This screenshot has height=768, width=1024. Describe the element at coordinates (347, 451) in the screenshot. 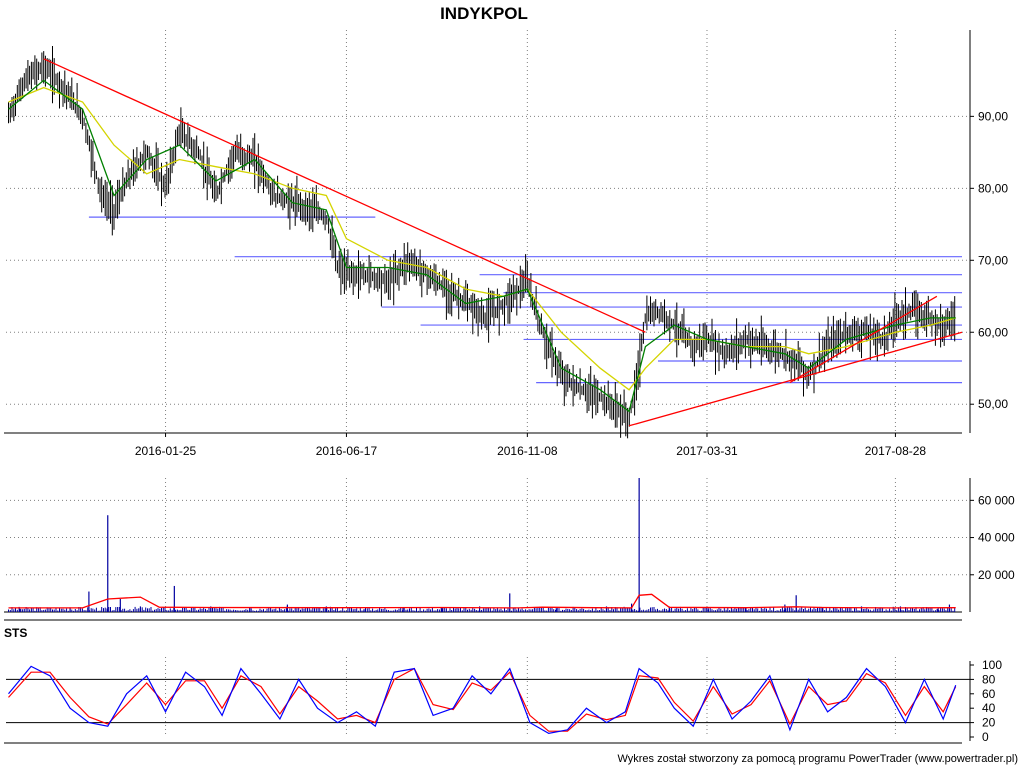

I see `x-tick-label: 2016-06-17` at that location.